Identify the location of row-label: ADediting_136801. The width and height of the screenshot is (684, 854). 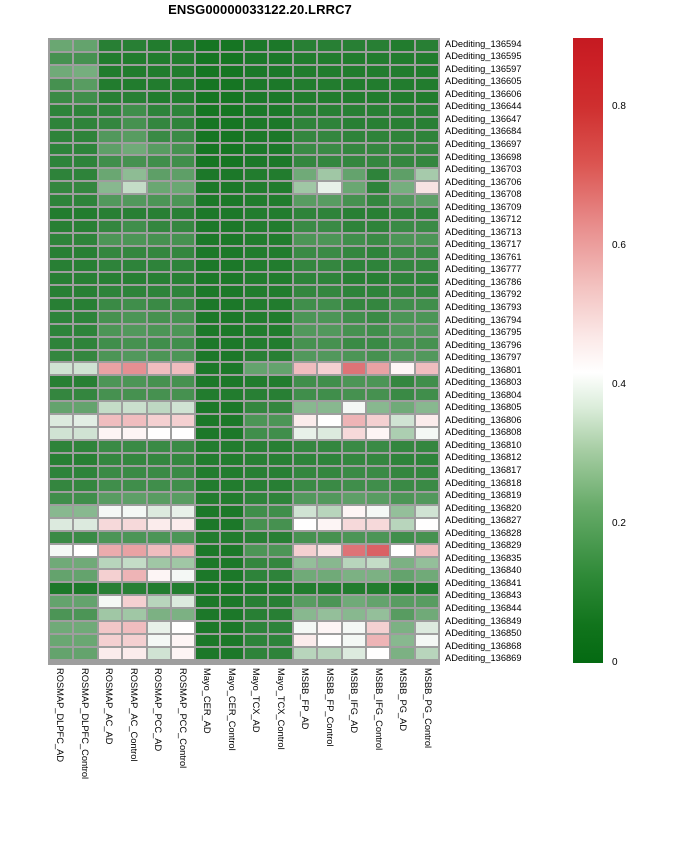
(483, 369).